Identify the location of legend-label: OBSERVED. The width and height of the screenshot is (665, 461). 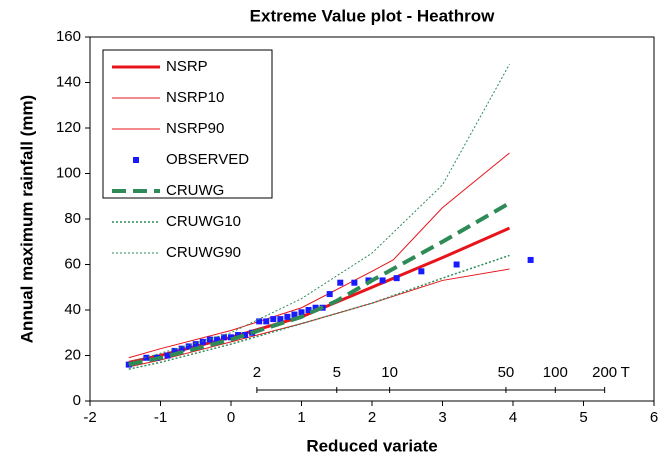
(207, 159).